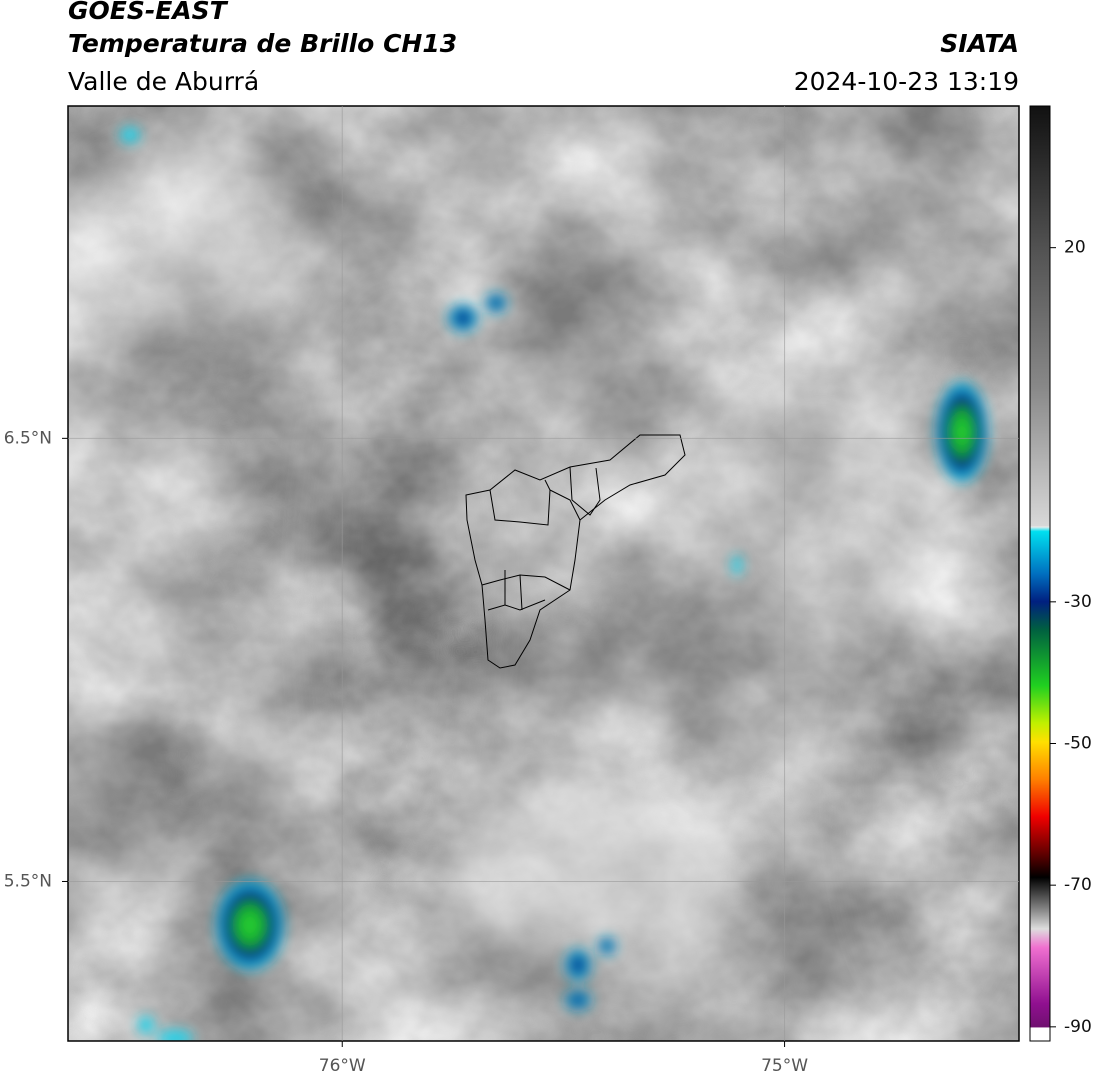 Image resolution: width=1094 pixels, height=1082 pixels. Describe the element at coordinates (575, 551) in the screenshot. I see `valle-de-aburra-boundary` at that location.